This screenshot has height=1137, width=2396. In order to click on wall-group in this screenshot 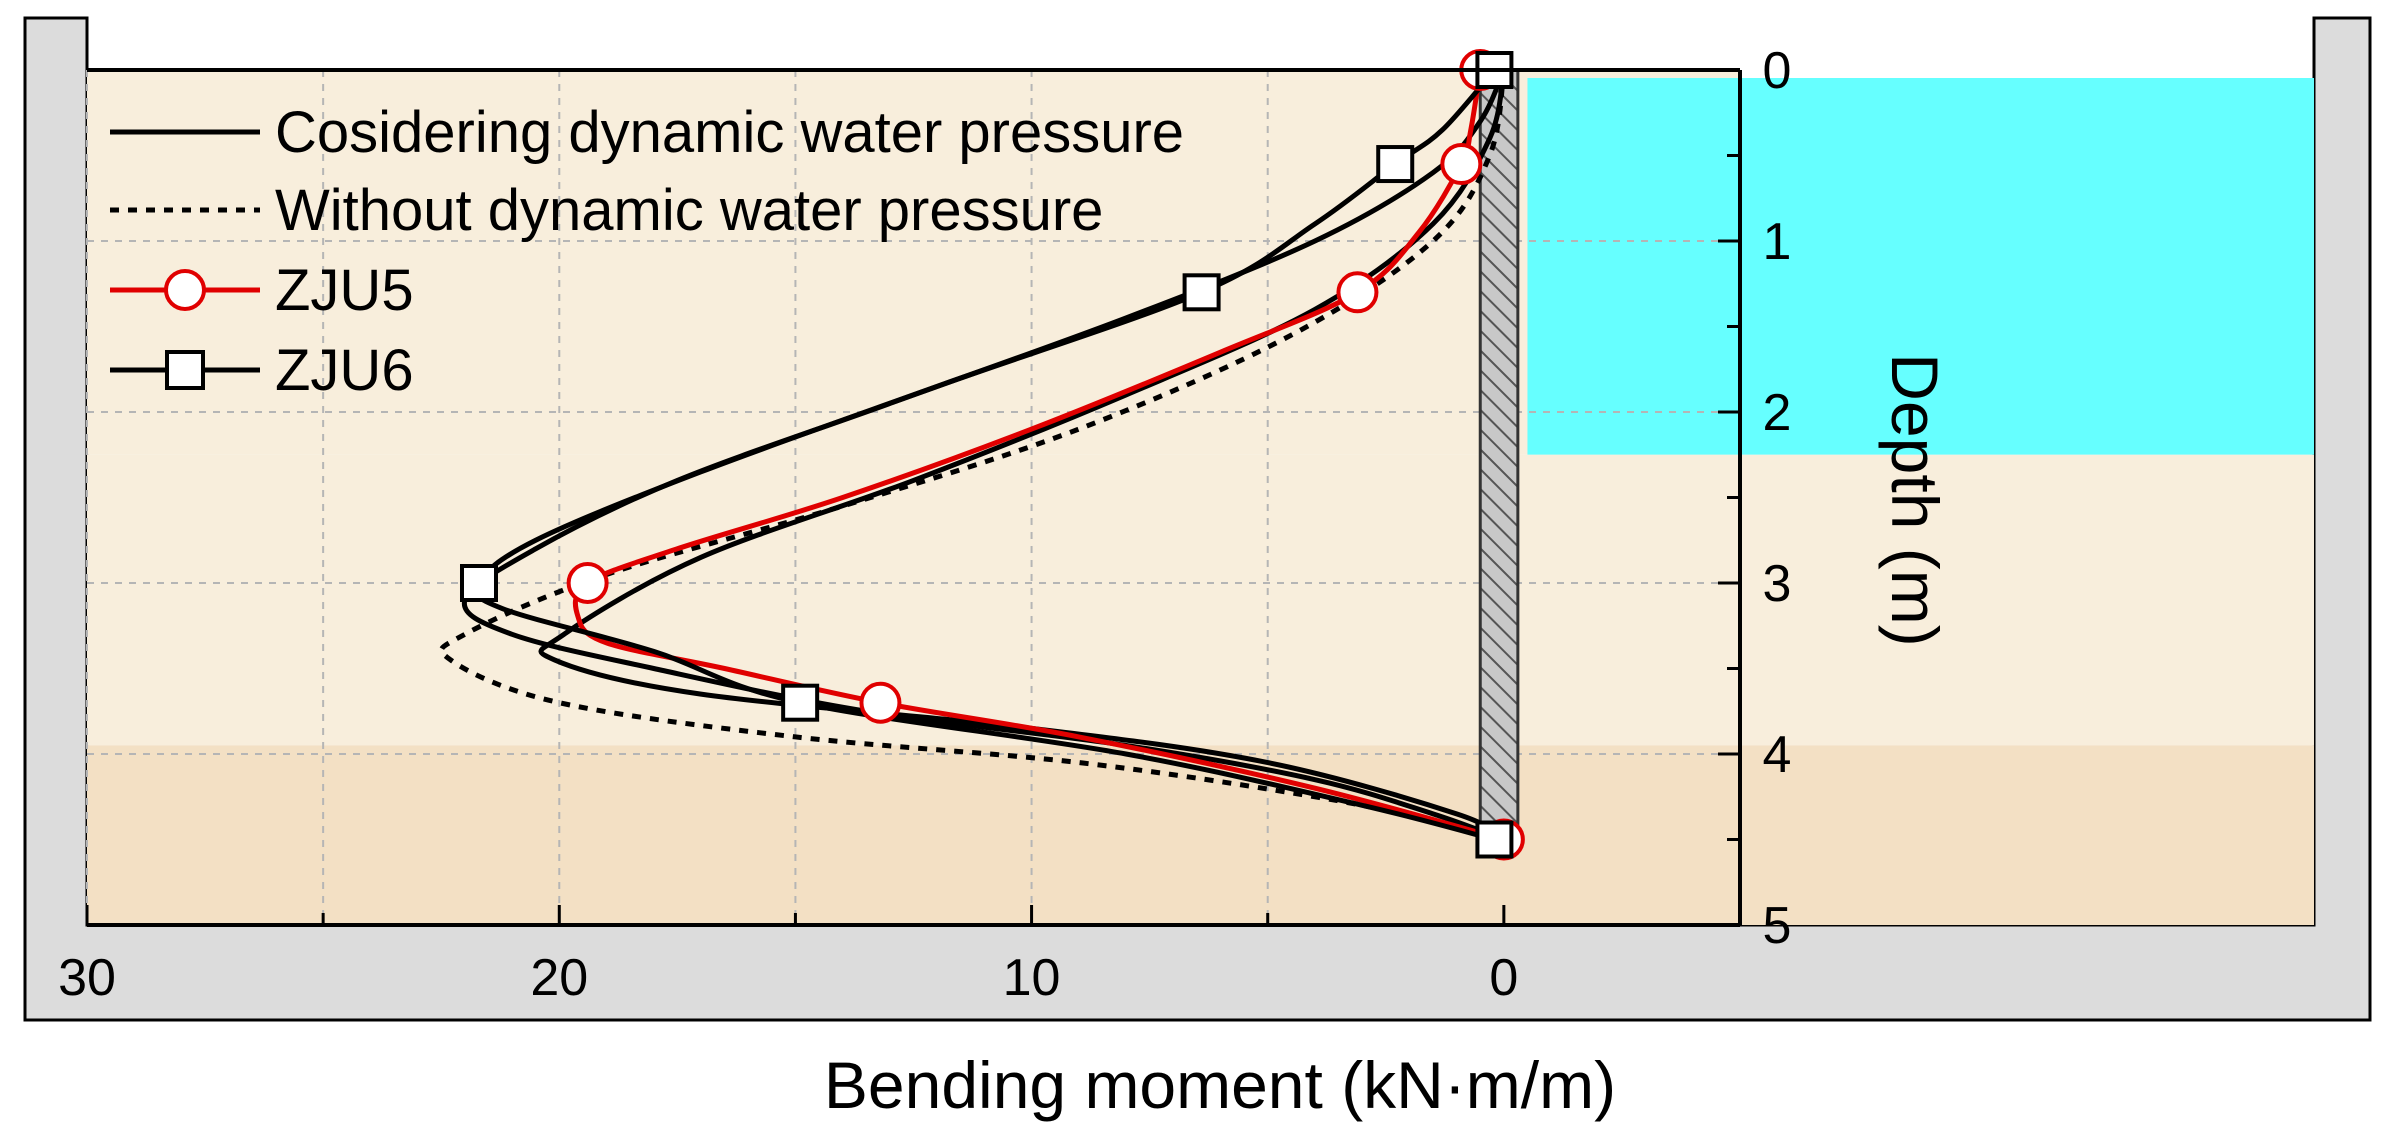, I will do `click(1499, 454)`.